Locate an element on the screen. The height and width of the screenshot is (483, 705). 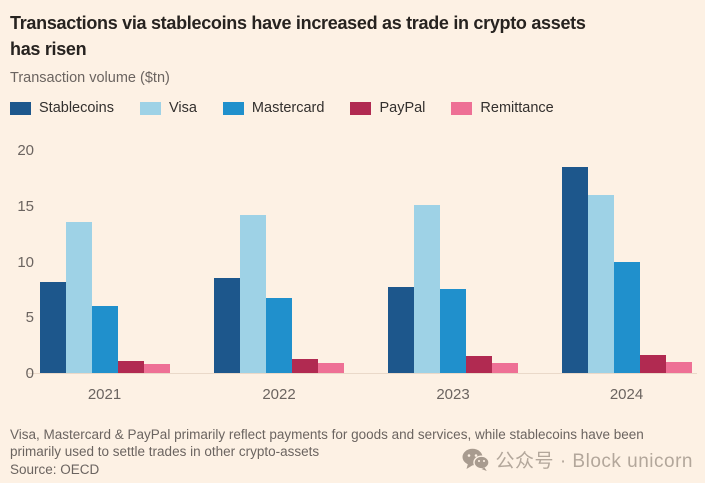
watermark-text: 公众号 · Block unicorn is located at coordinates (594, 461).